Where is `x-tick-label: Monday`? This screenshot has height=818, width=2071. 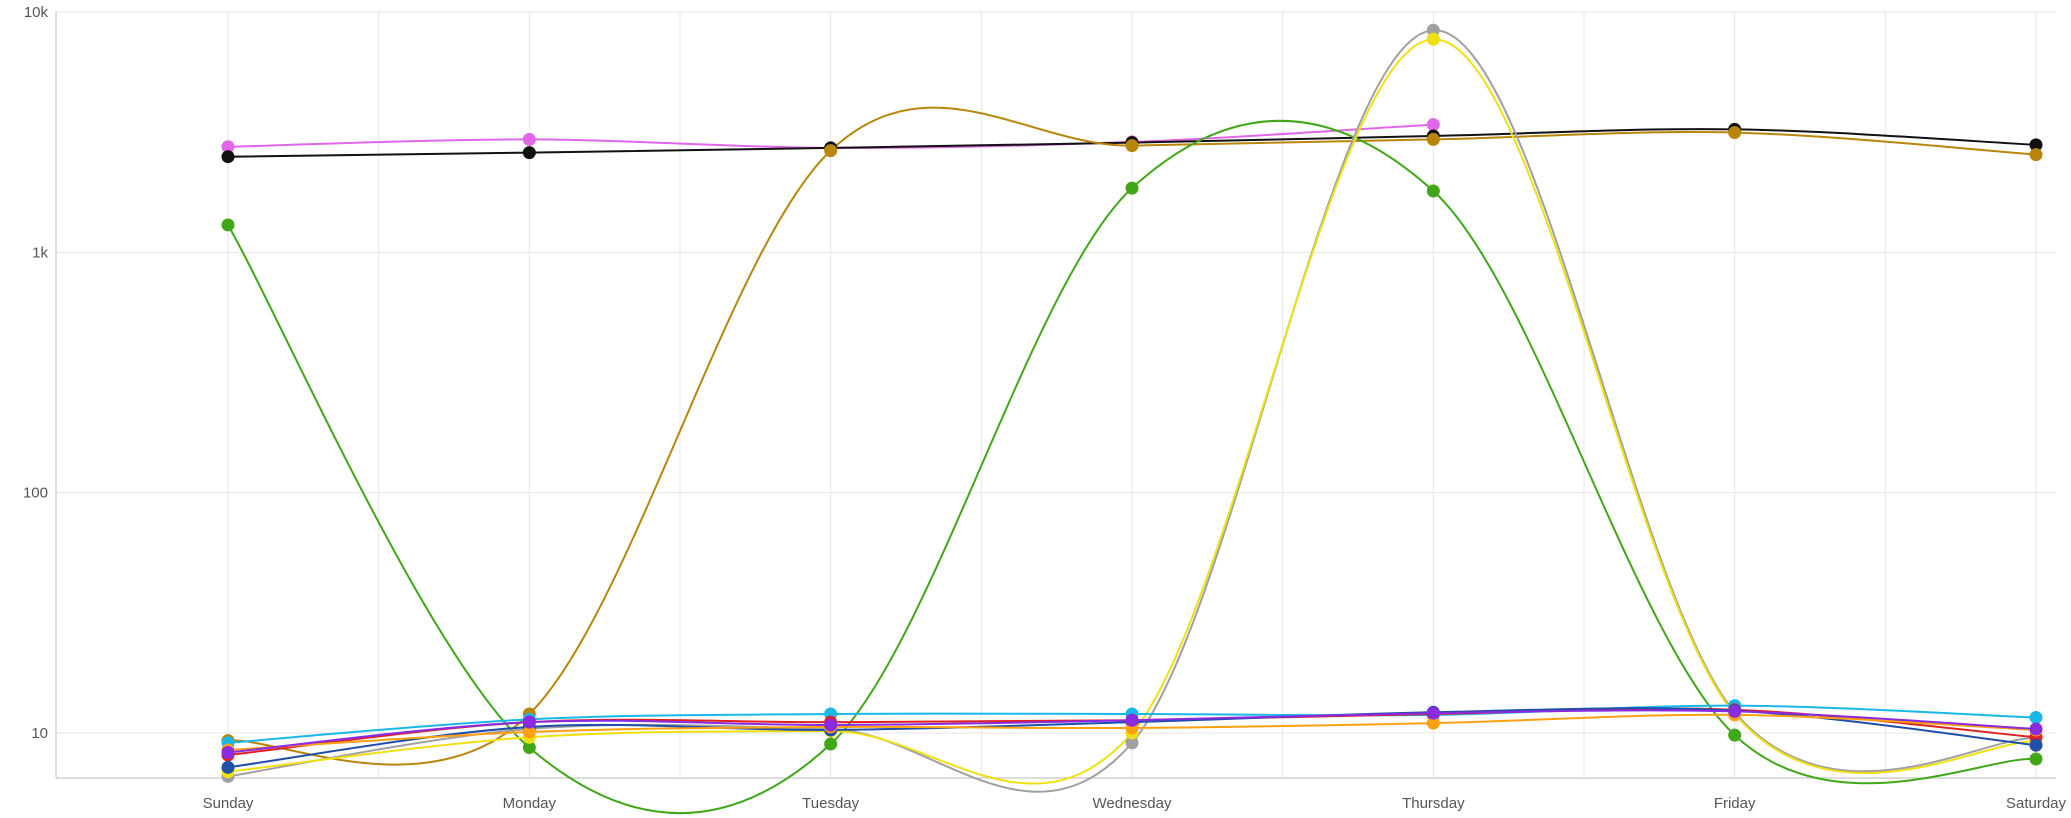
x-tick-label: Monday is located at coordinates (530, 803).